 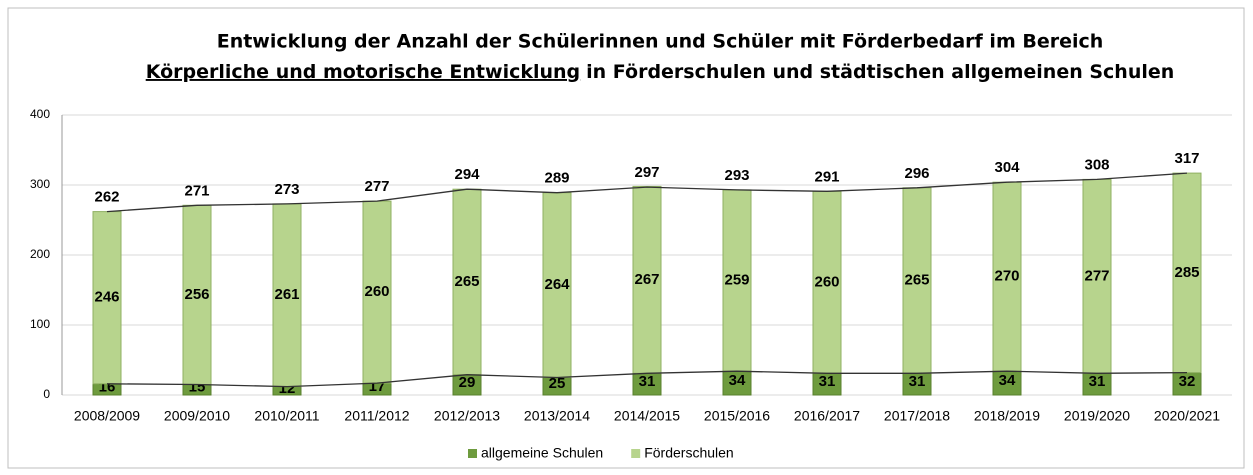 I want to click on total-label: 297, so click(x=646, y=172).